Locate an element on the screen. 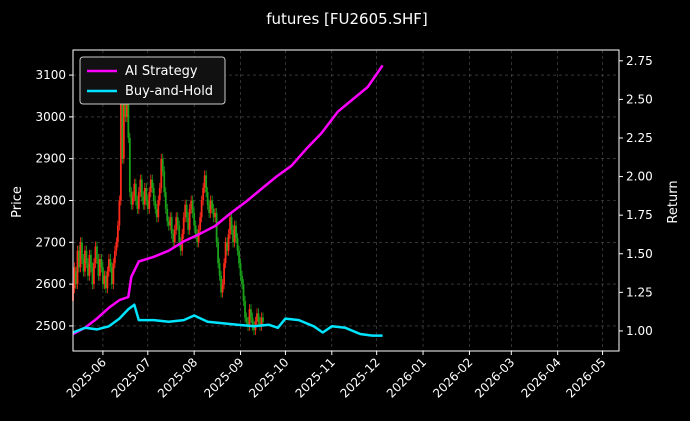 This screenshot has width=690, height=421. y-tick-label-left: 3100 is located at coordinates (50, 75).